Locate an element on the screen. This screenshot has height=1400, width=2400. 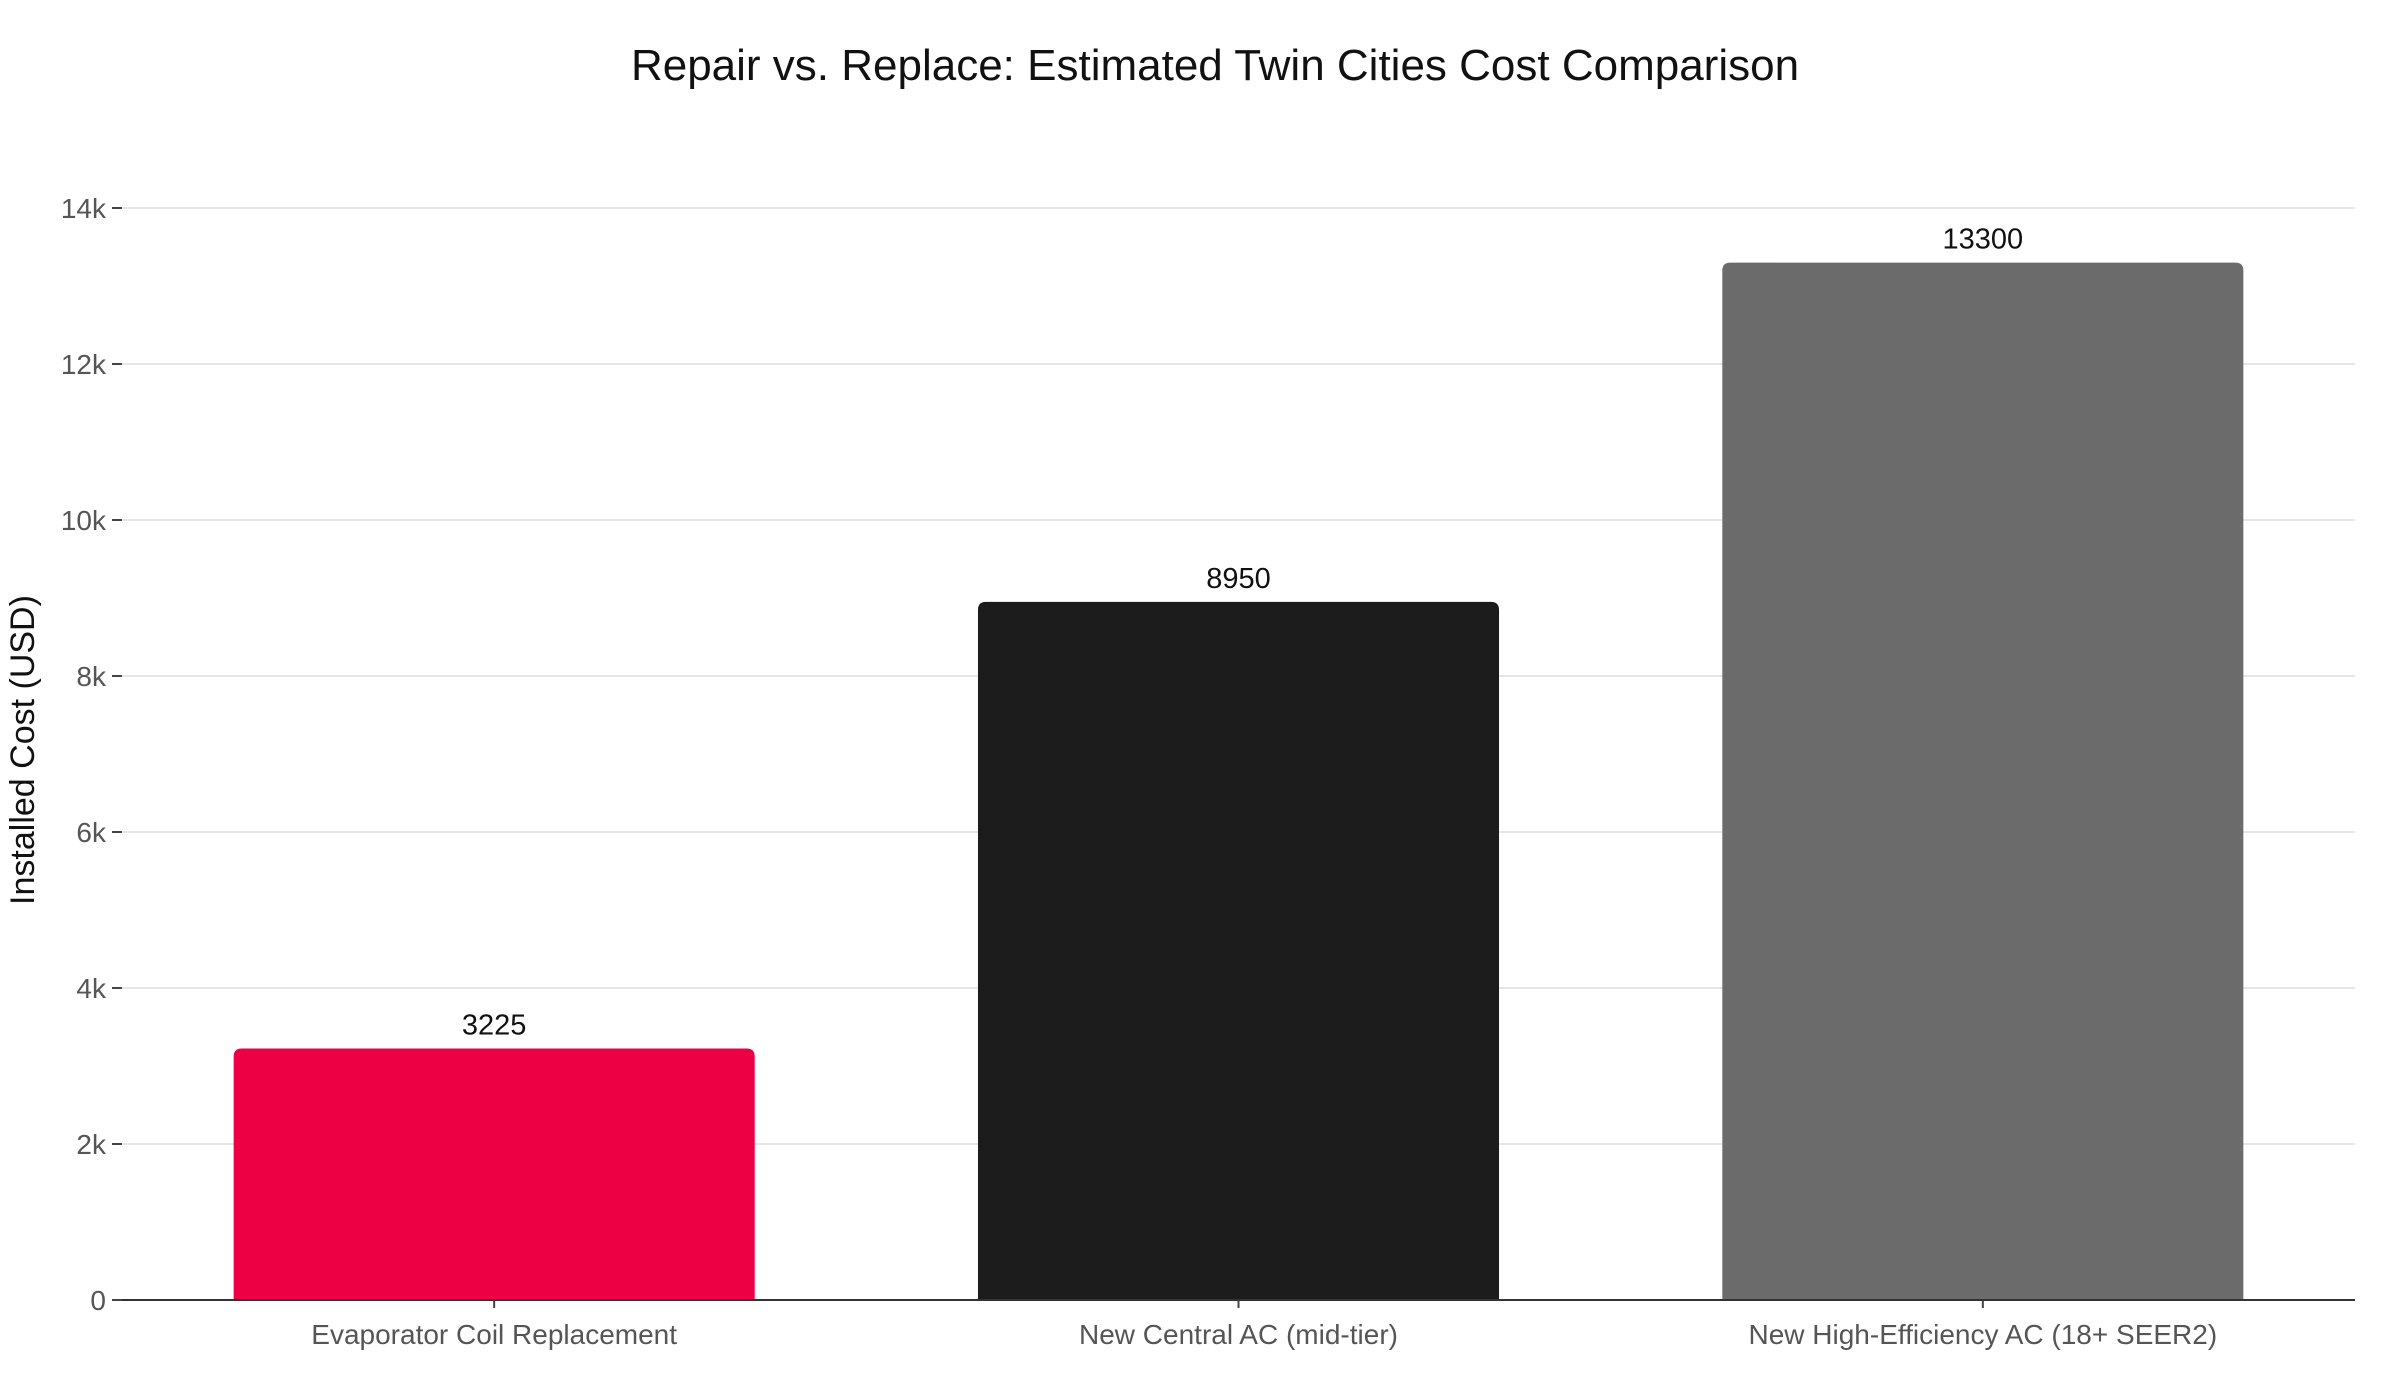
bar-value-label: 13300 is located at coordinates (1983, 240).